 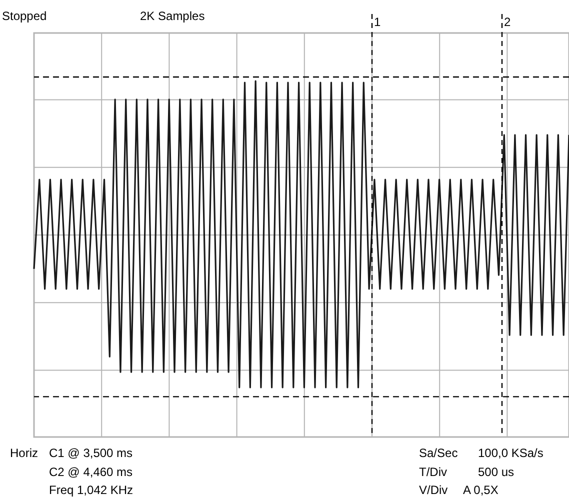 I want to click on text: V/Div, so click(x=433, y=490).